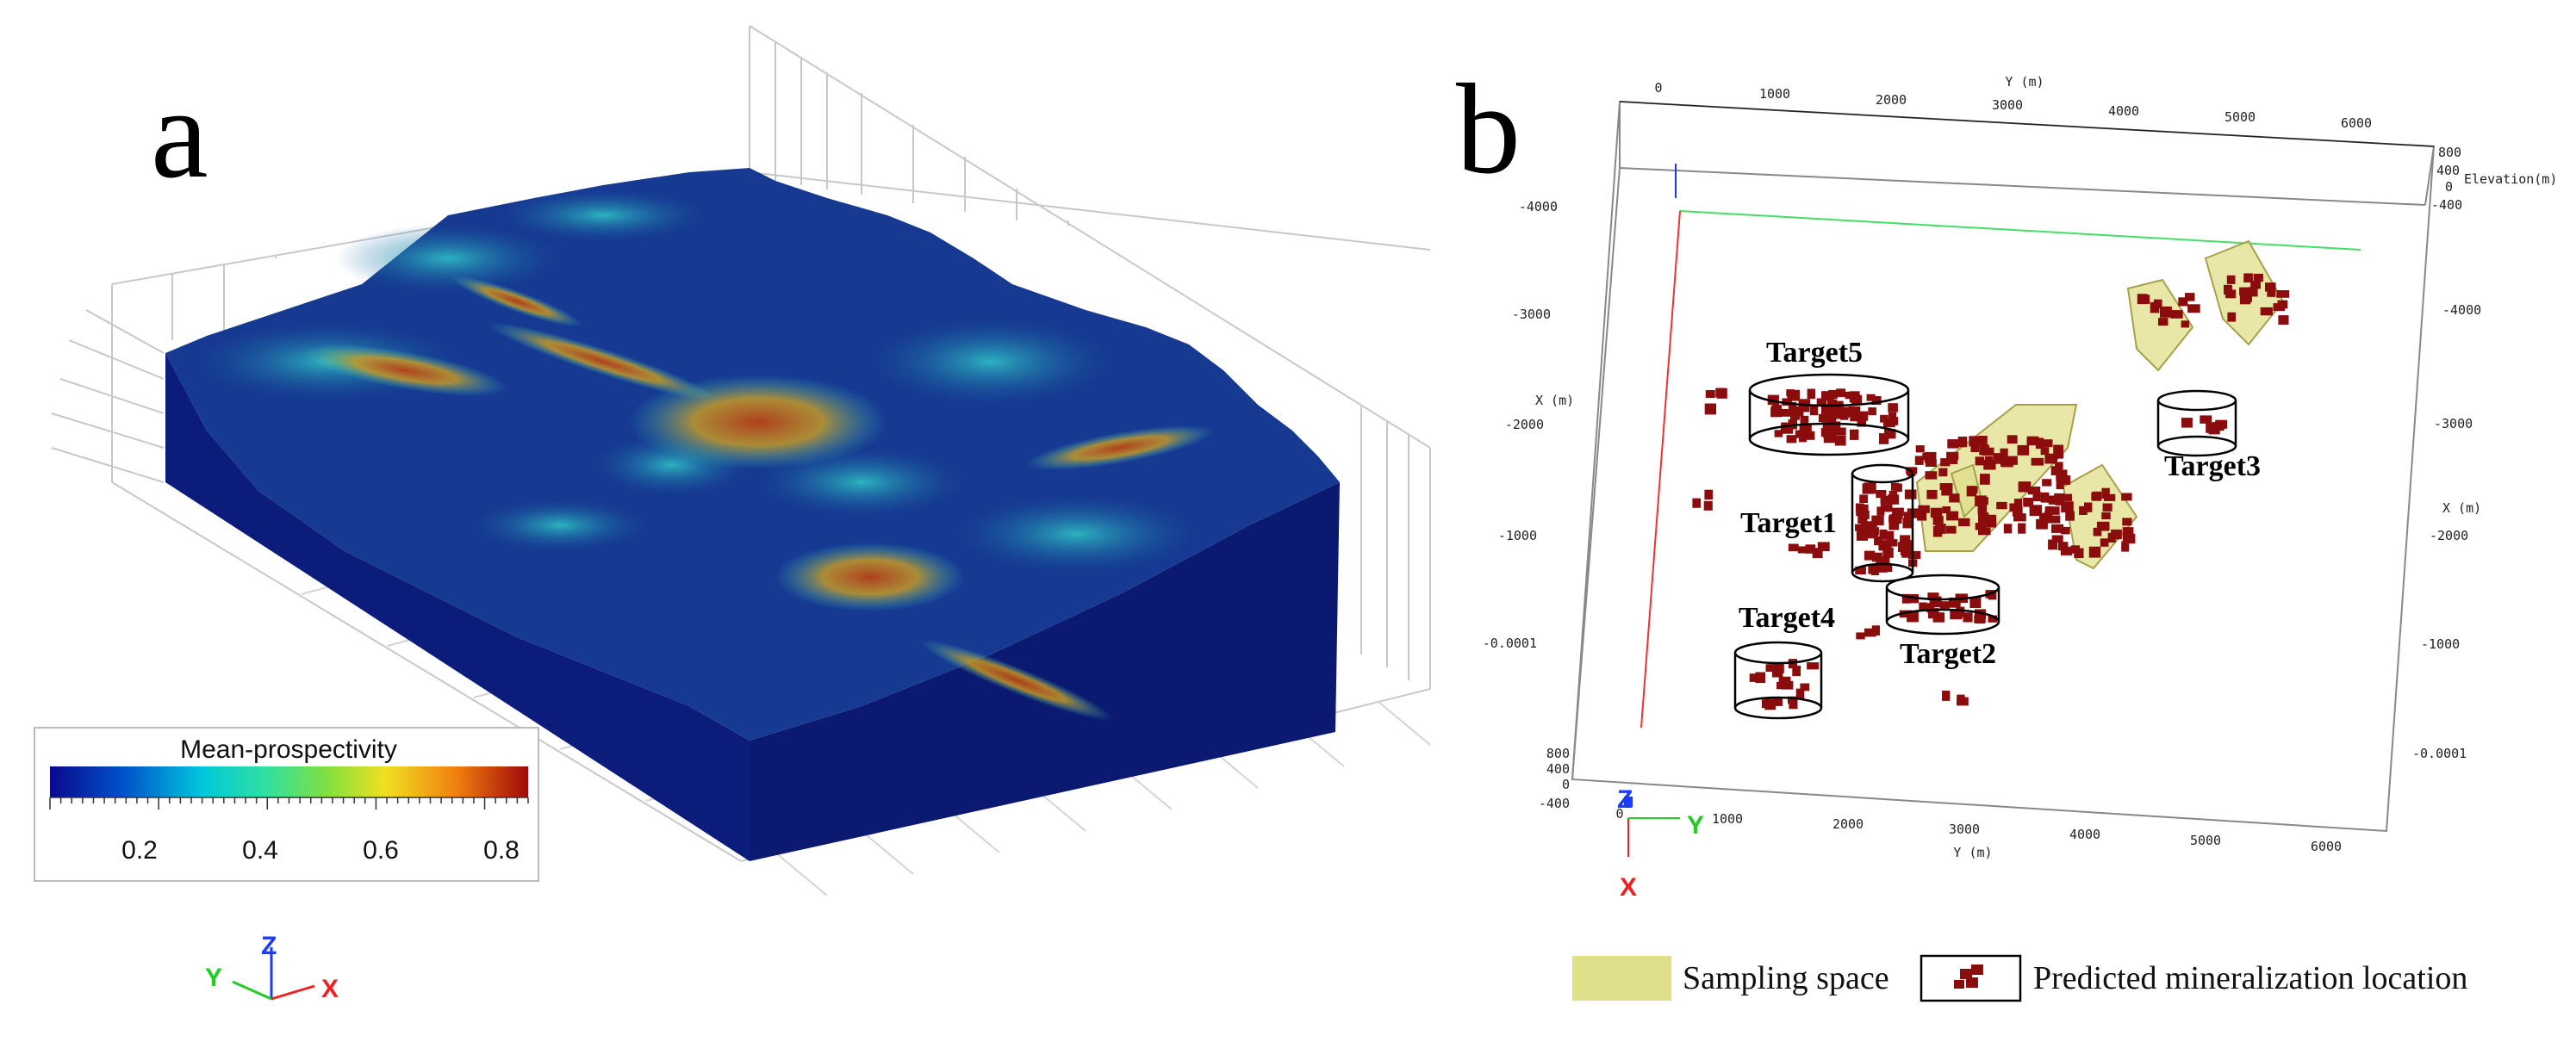 The height and width of the screenshot is (1042, 2576). I want to click on right-axis-tick: -3000, so click(2454, 423).